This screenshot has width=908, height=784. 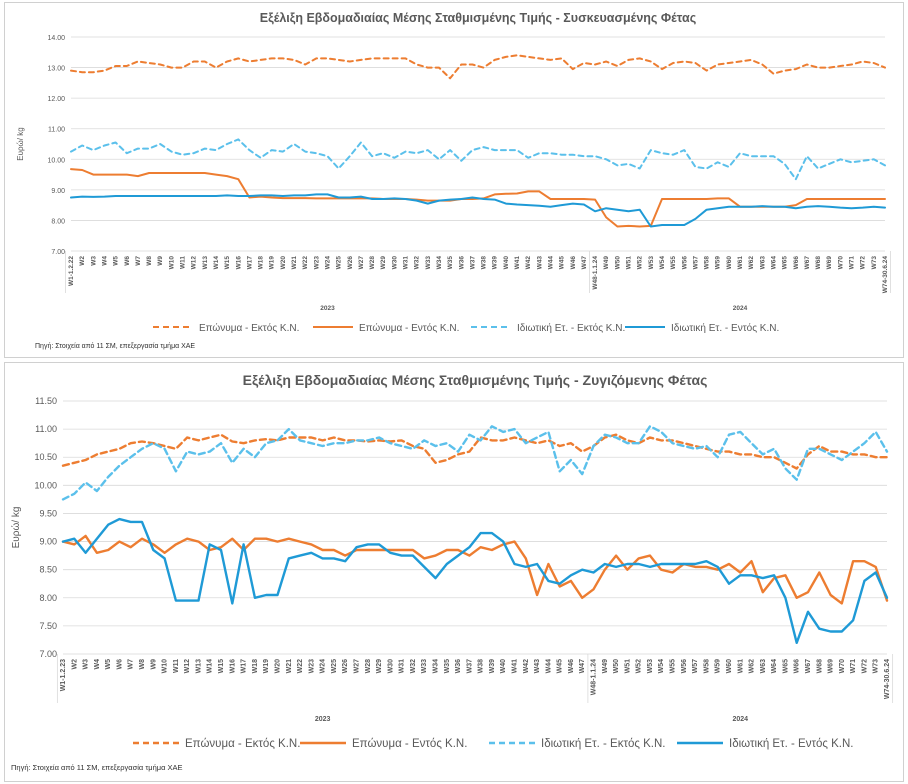 What do you see at coordinates (323, 666) in the screenshot?
I see `x-tick-label: W24` at bounding box center [323, 666].